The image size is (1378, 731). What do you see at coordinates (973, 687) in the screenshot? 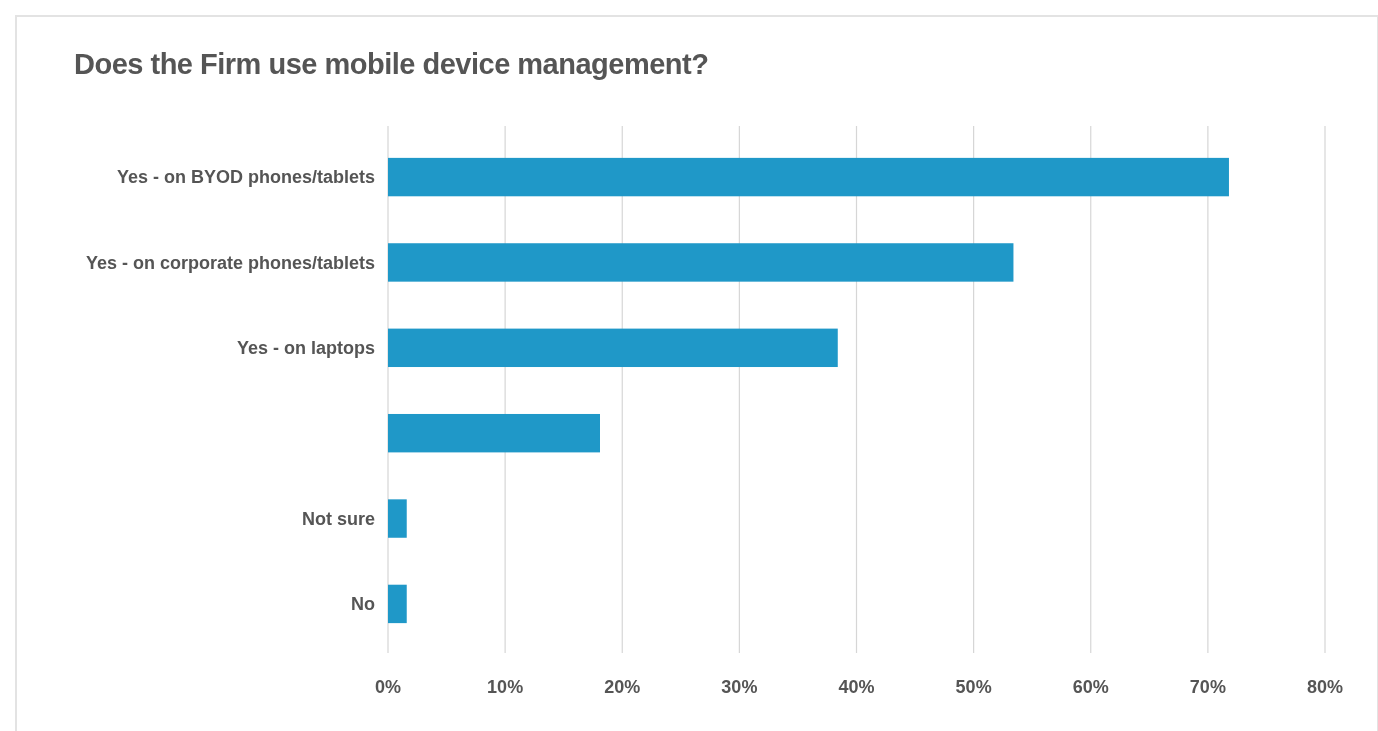
I see `x-tick-label: 50%` at bounding box center [973, 687].